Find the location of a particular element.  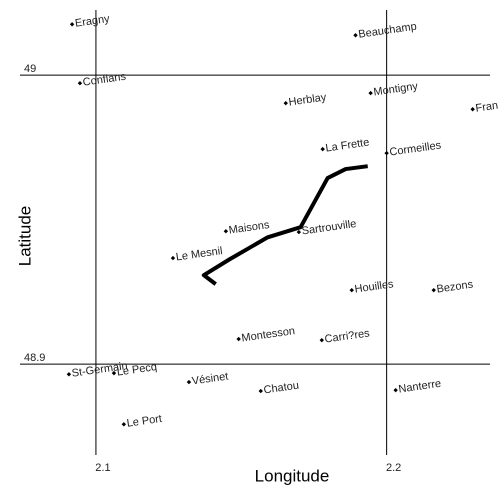

town-label: Beauchamp is located at coordinates (388, 31).